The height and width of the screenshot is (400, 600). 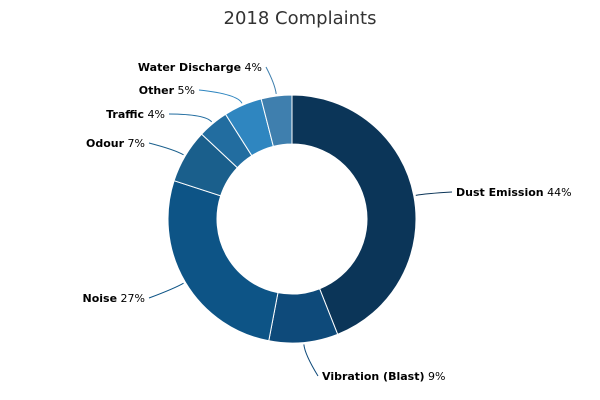 I want to click on label-value-other: 5%, so click(x=184, y=90).